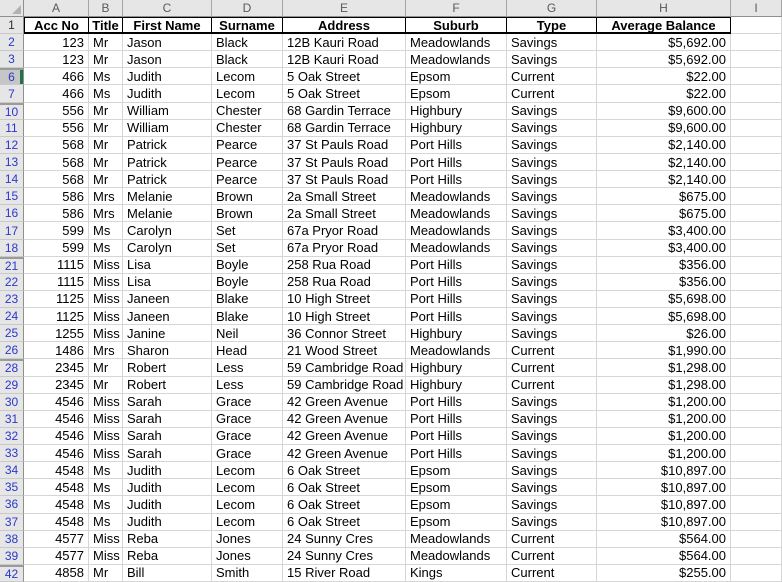 The width and height of the screenshot is (782, 582). Describe the element at coordinates (756, 351) in the screenshot. I see `cell-I26` at that location.